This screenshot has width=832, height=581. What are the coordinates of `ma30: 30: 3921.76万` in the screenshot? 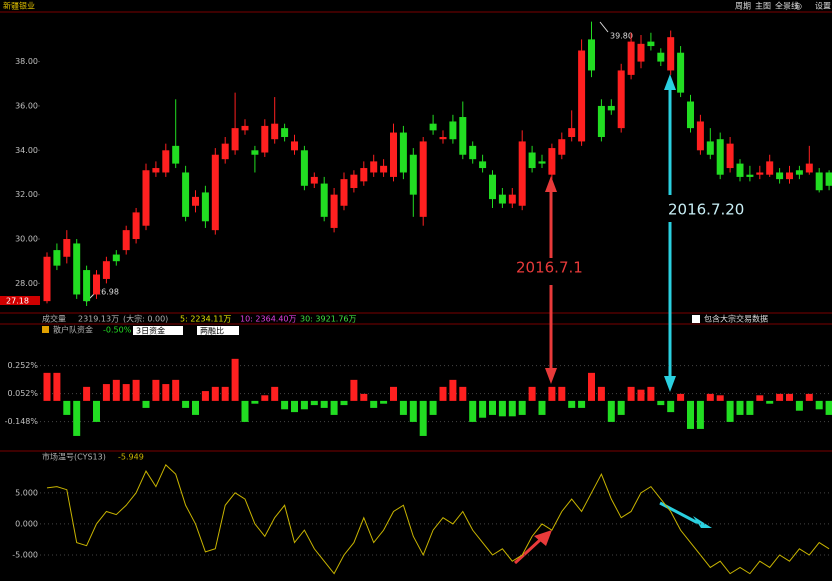 It's located at (328, 319).